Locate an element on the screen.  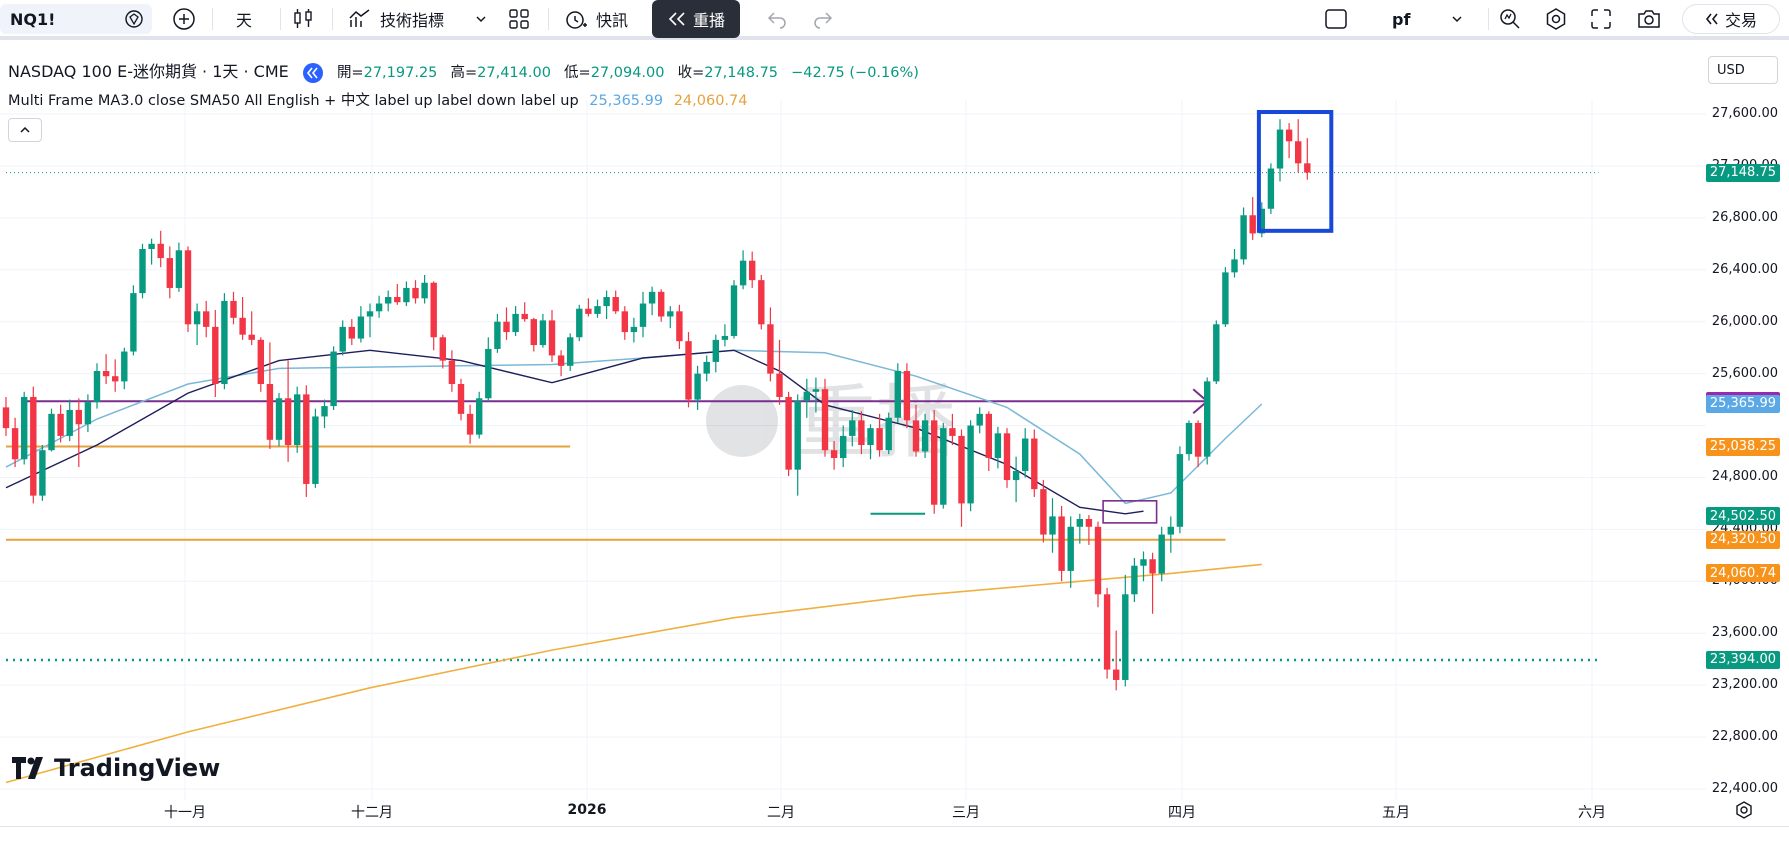
trade-label: 交易 is located at coordinates (1740, 20).